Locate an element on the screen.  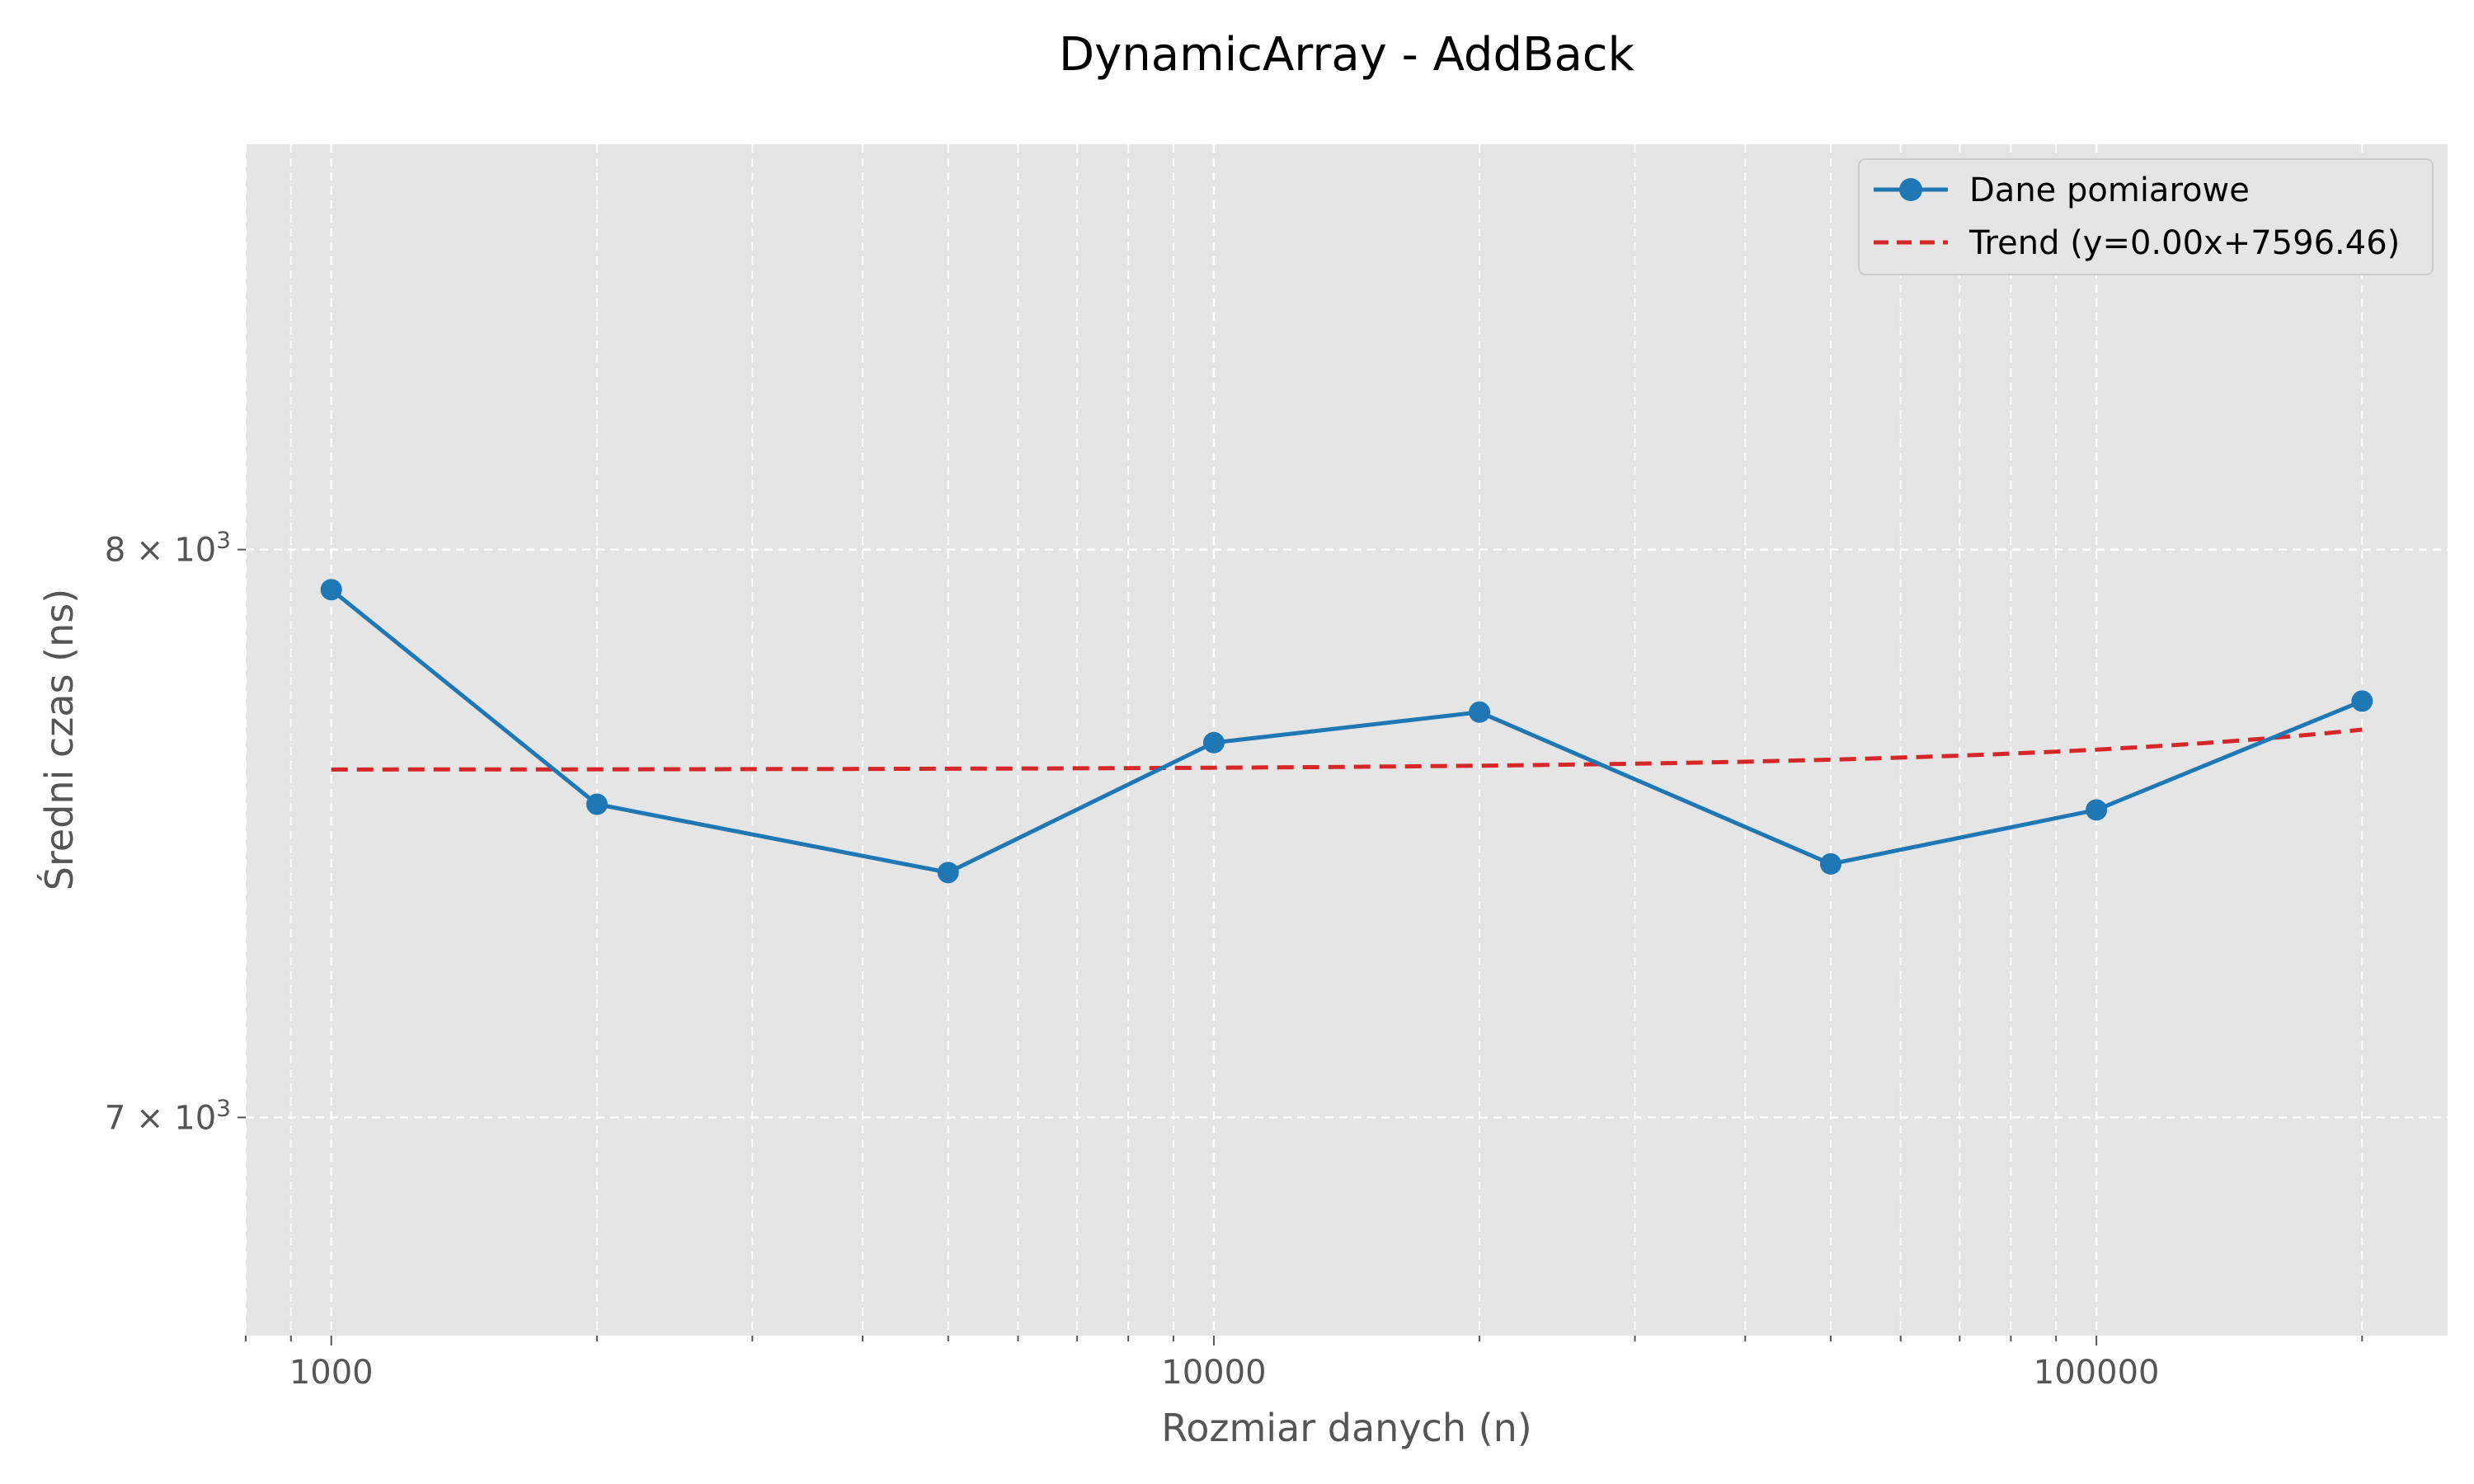
y-axis-label: Średni czas (ns) is located at coordinates (59, 739).